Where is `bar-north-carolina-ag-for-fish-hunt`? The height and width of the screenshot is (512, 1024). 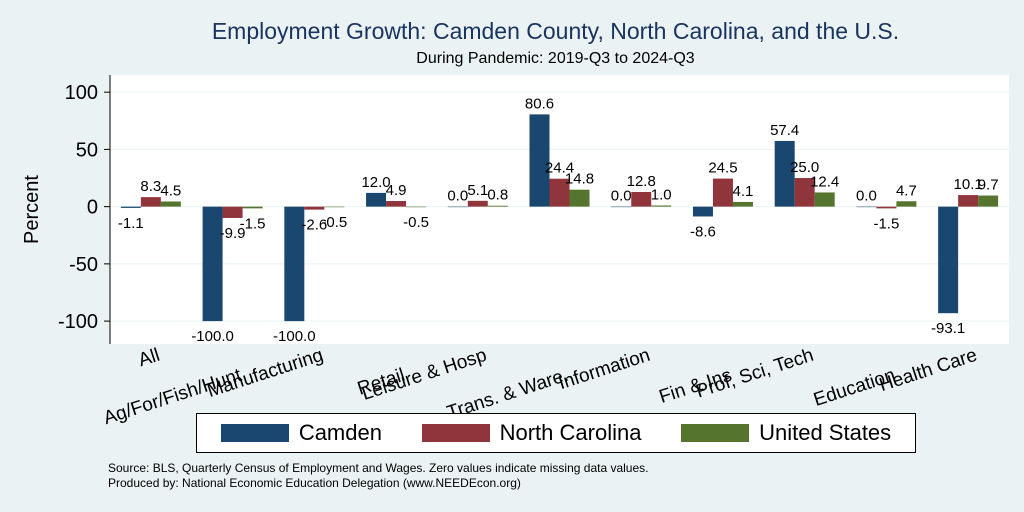 bar-north-carolina-ag-for-fish-hunt is located at coordinates (232, 212).